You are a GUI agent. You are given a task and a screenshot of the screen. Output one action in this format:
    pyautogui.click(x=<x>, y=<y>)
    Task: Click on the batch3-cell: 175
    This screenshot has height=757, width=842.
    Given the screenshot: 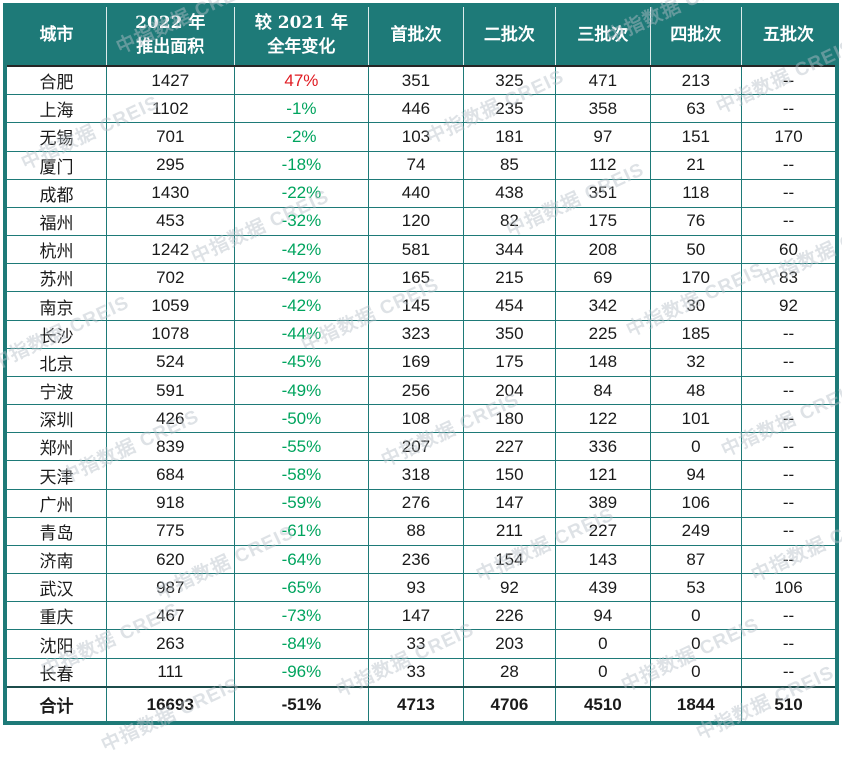 What is the action you would take?
    pyautogui.click(x=603, y=221)
    